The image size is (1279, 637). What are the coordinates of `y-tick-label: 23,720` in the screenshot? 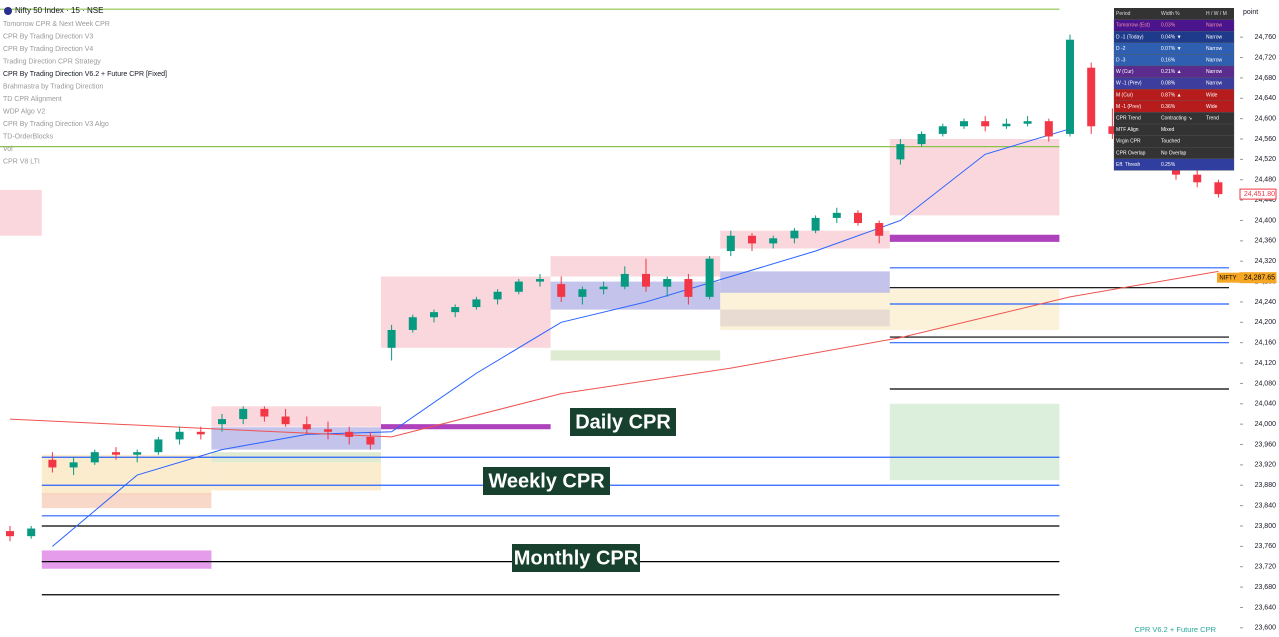 It's located at (1266, 567).